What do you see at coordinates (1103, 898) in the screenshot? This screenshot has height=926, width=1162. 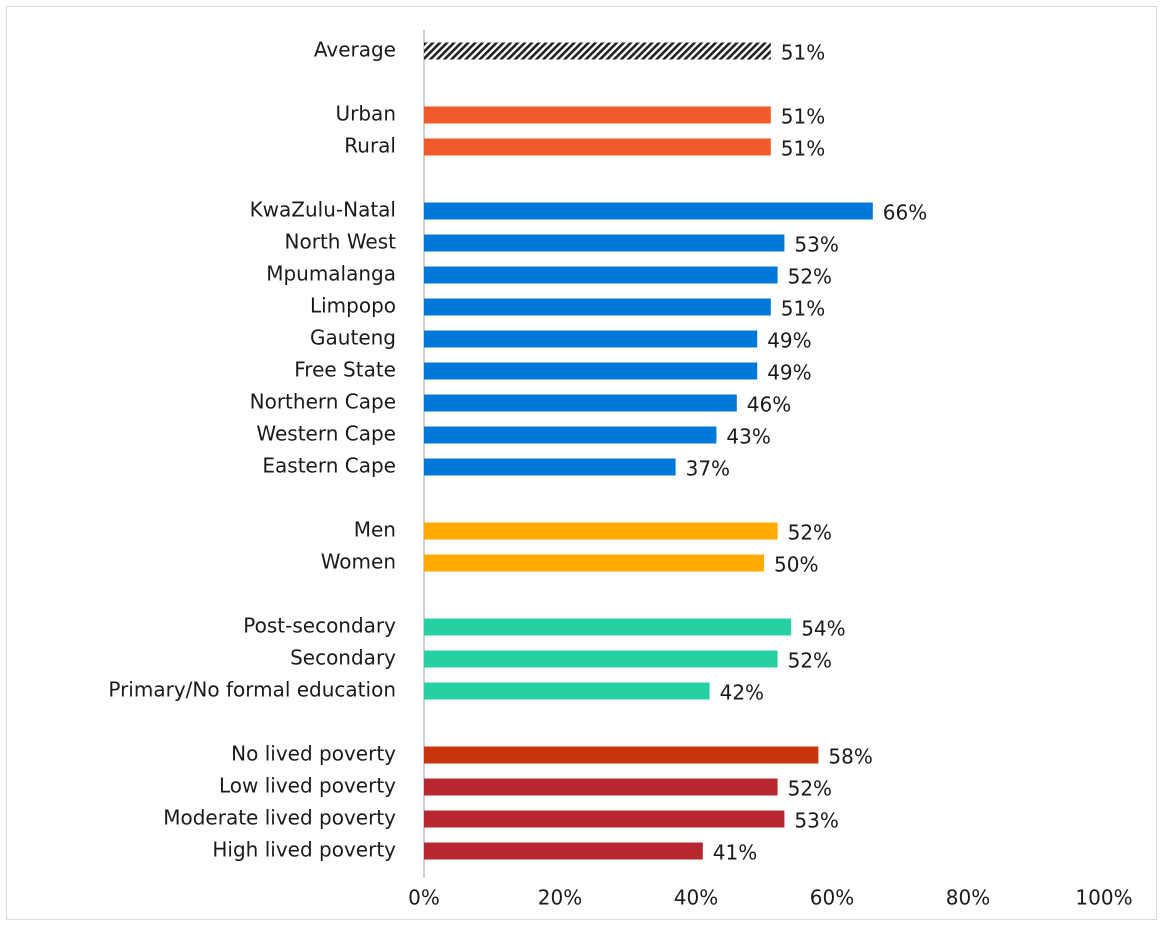 I see `x-tick-label: 100%` at bounding box center [1103, 898].